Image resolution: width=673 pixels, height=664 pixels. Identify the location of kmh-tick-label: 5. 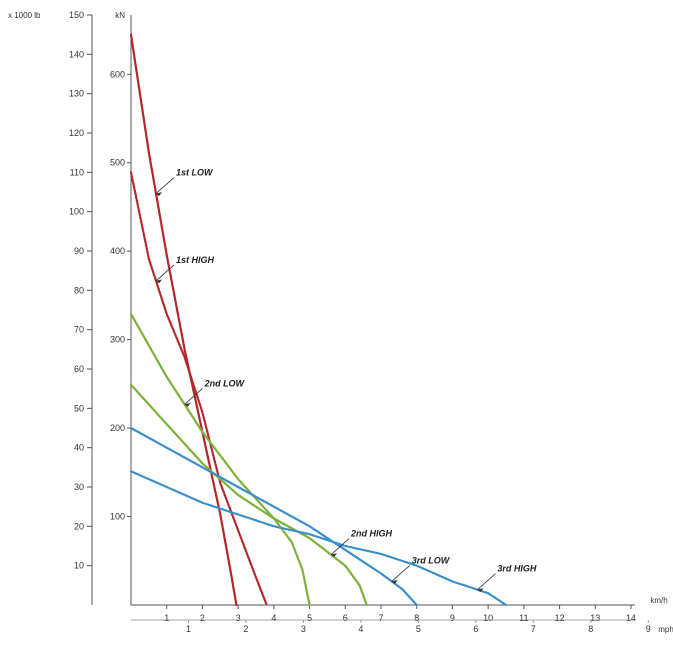
(309, 618).